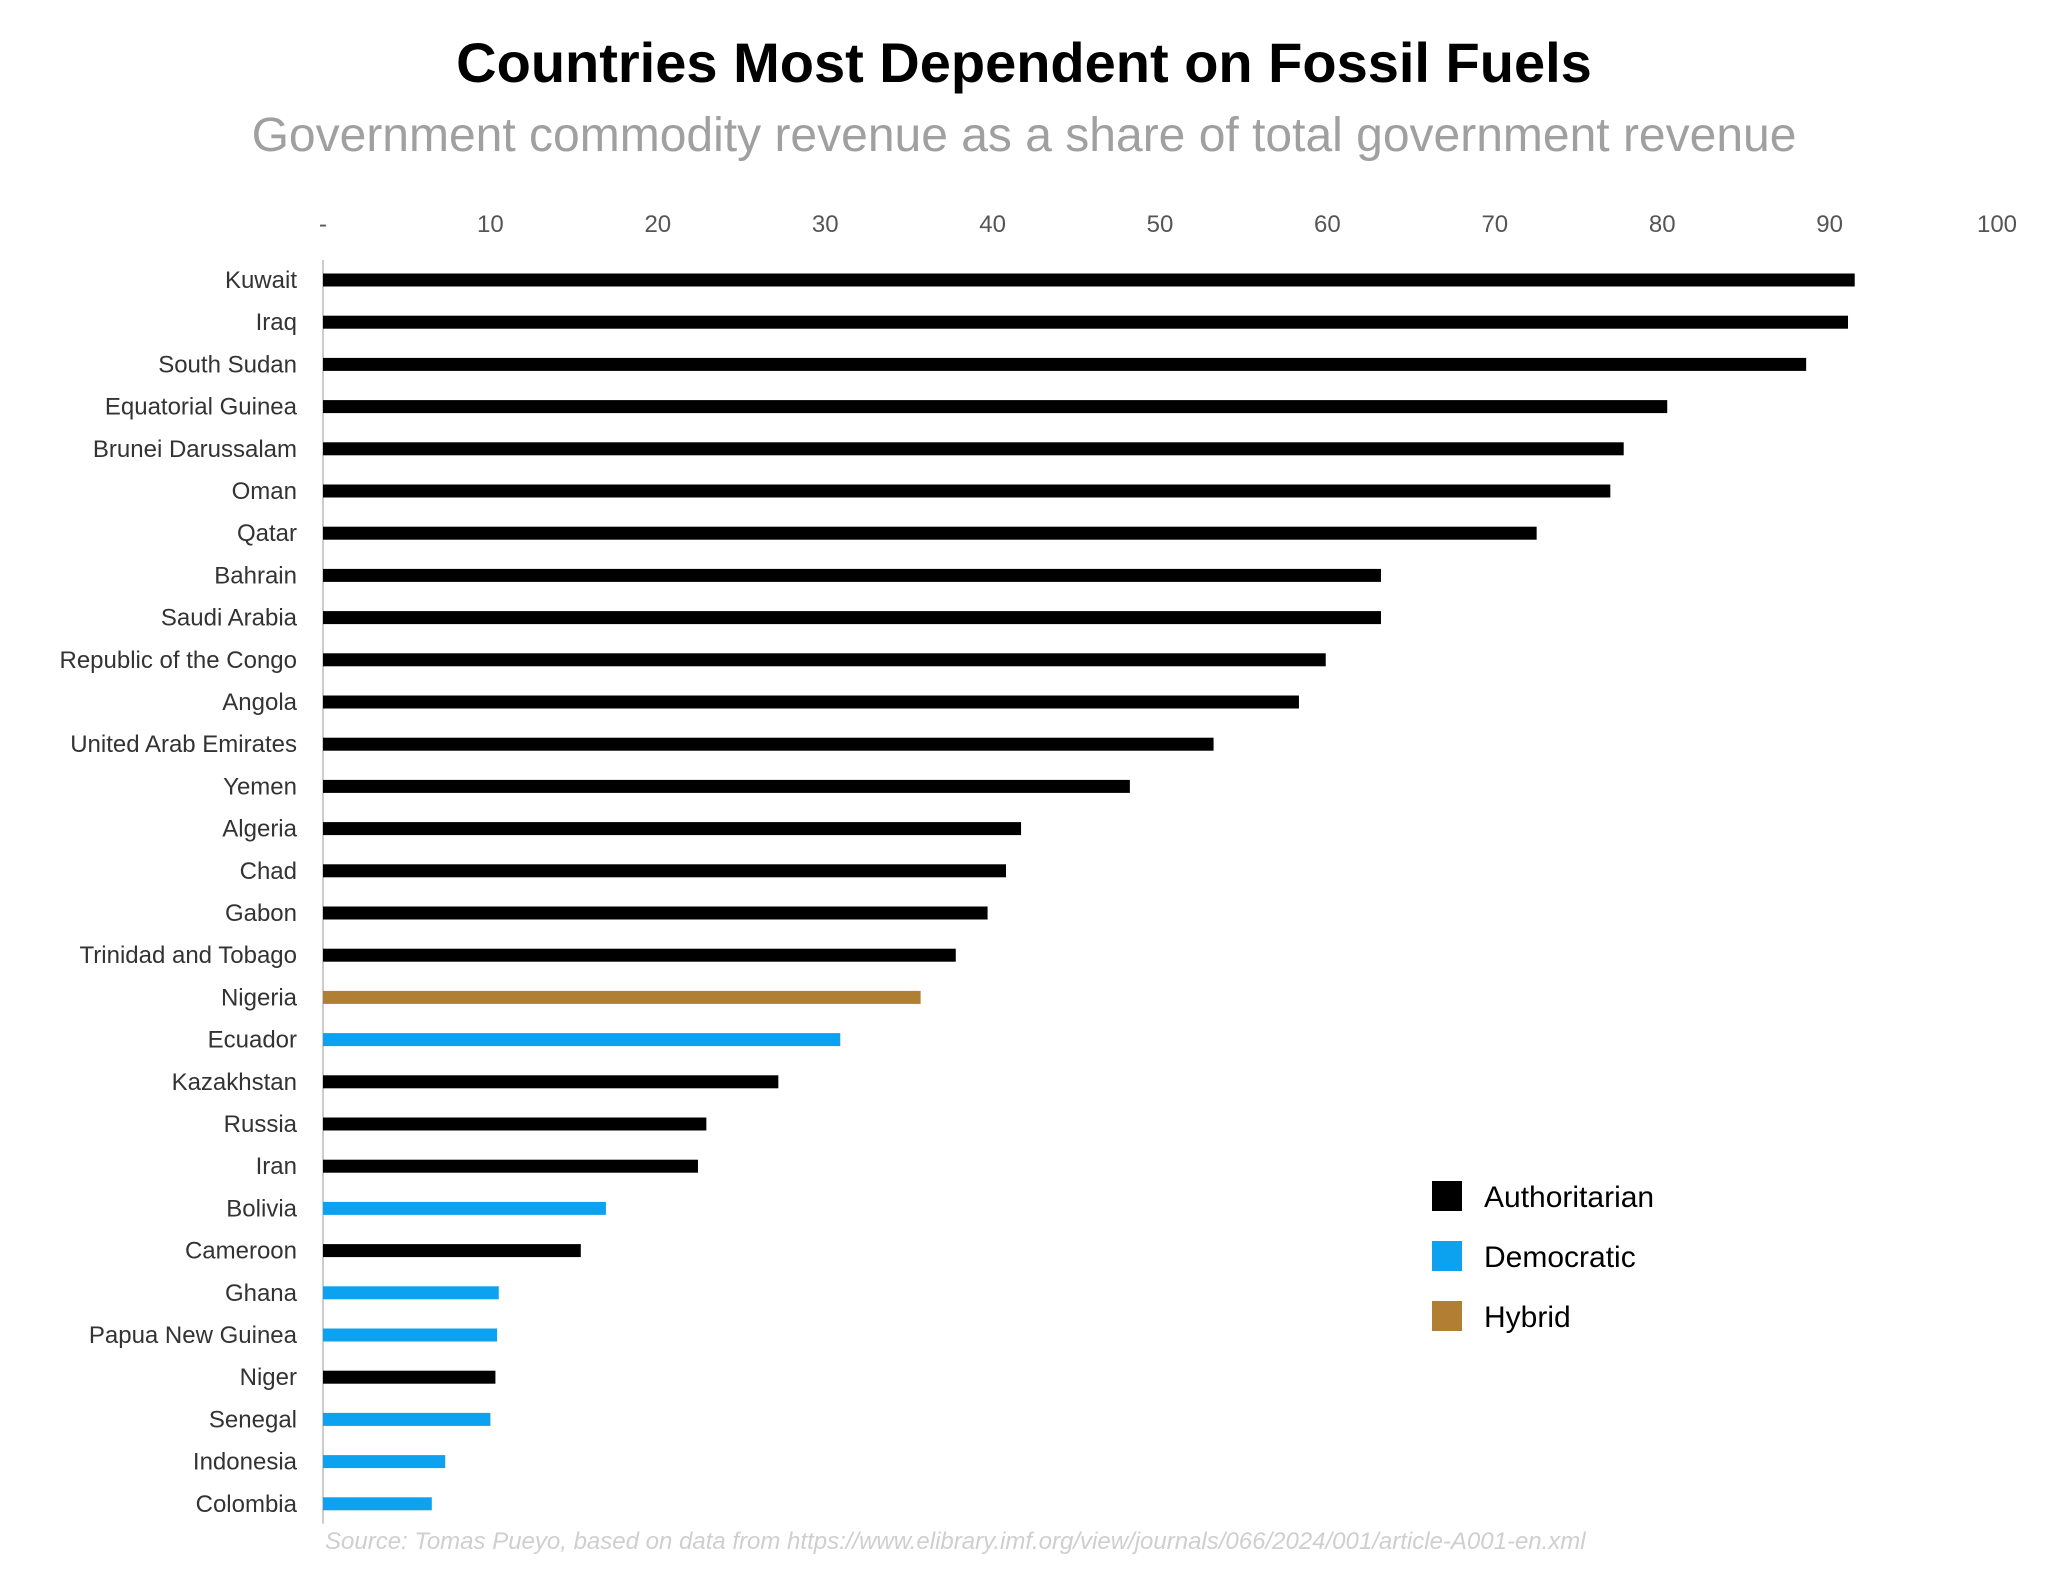 This screenshot has height=1576, width=2048. I want to click on legend: Authoritarian Democratic Hybrid, so click(1543, 1257).